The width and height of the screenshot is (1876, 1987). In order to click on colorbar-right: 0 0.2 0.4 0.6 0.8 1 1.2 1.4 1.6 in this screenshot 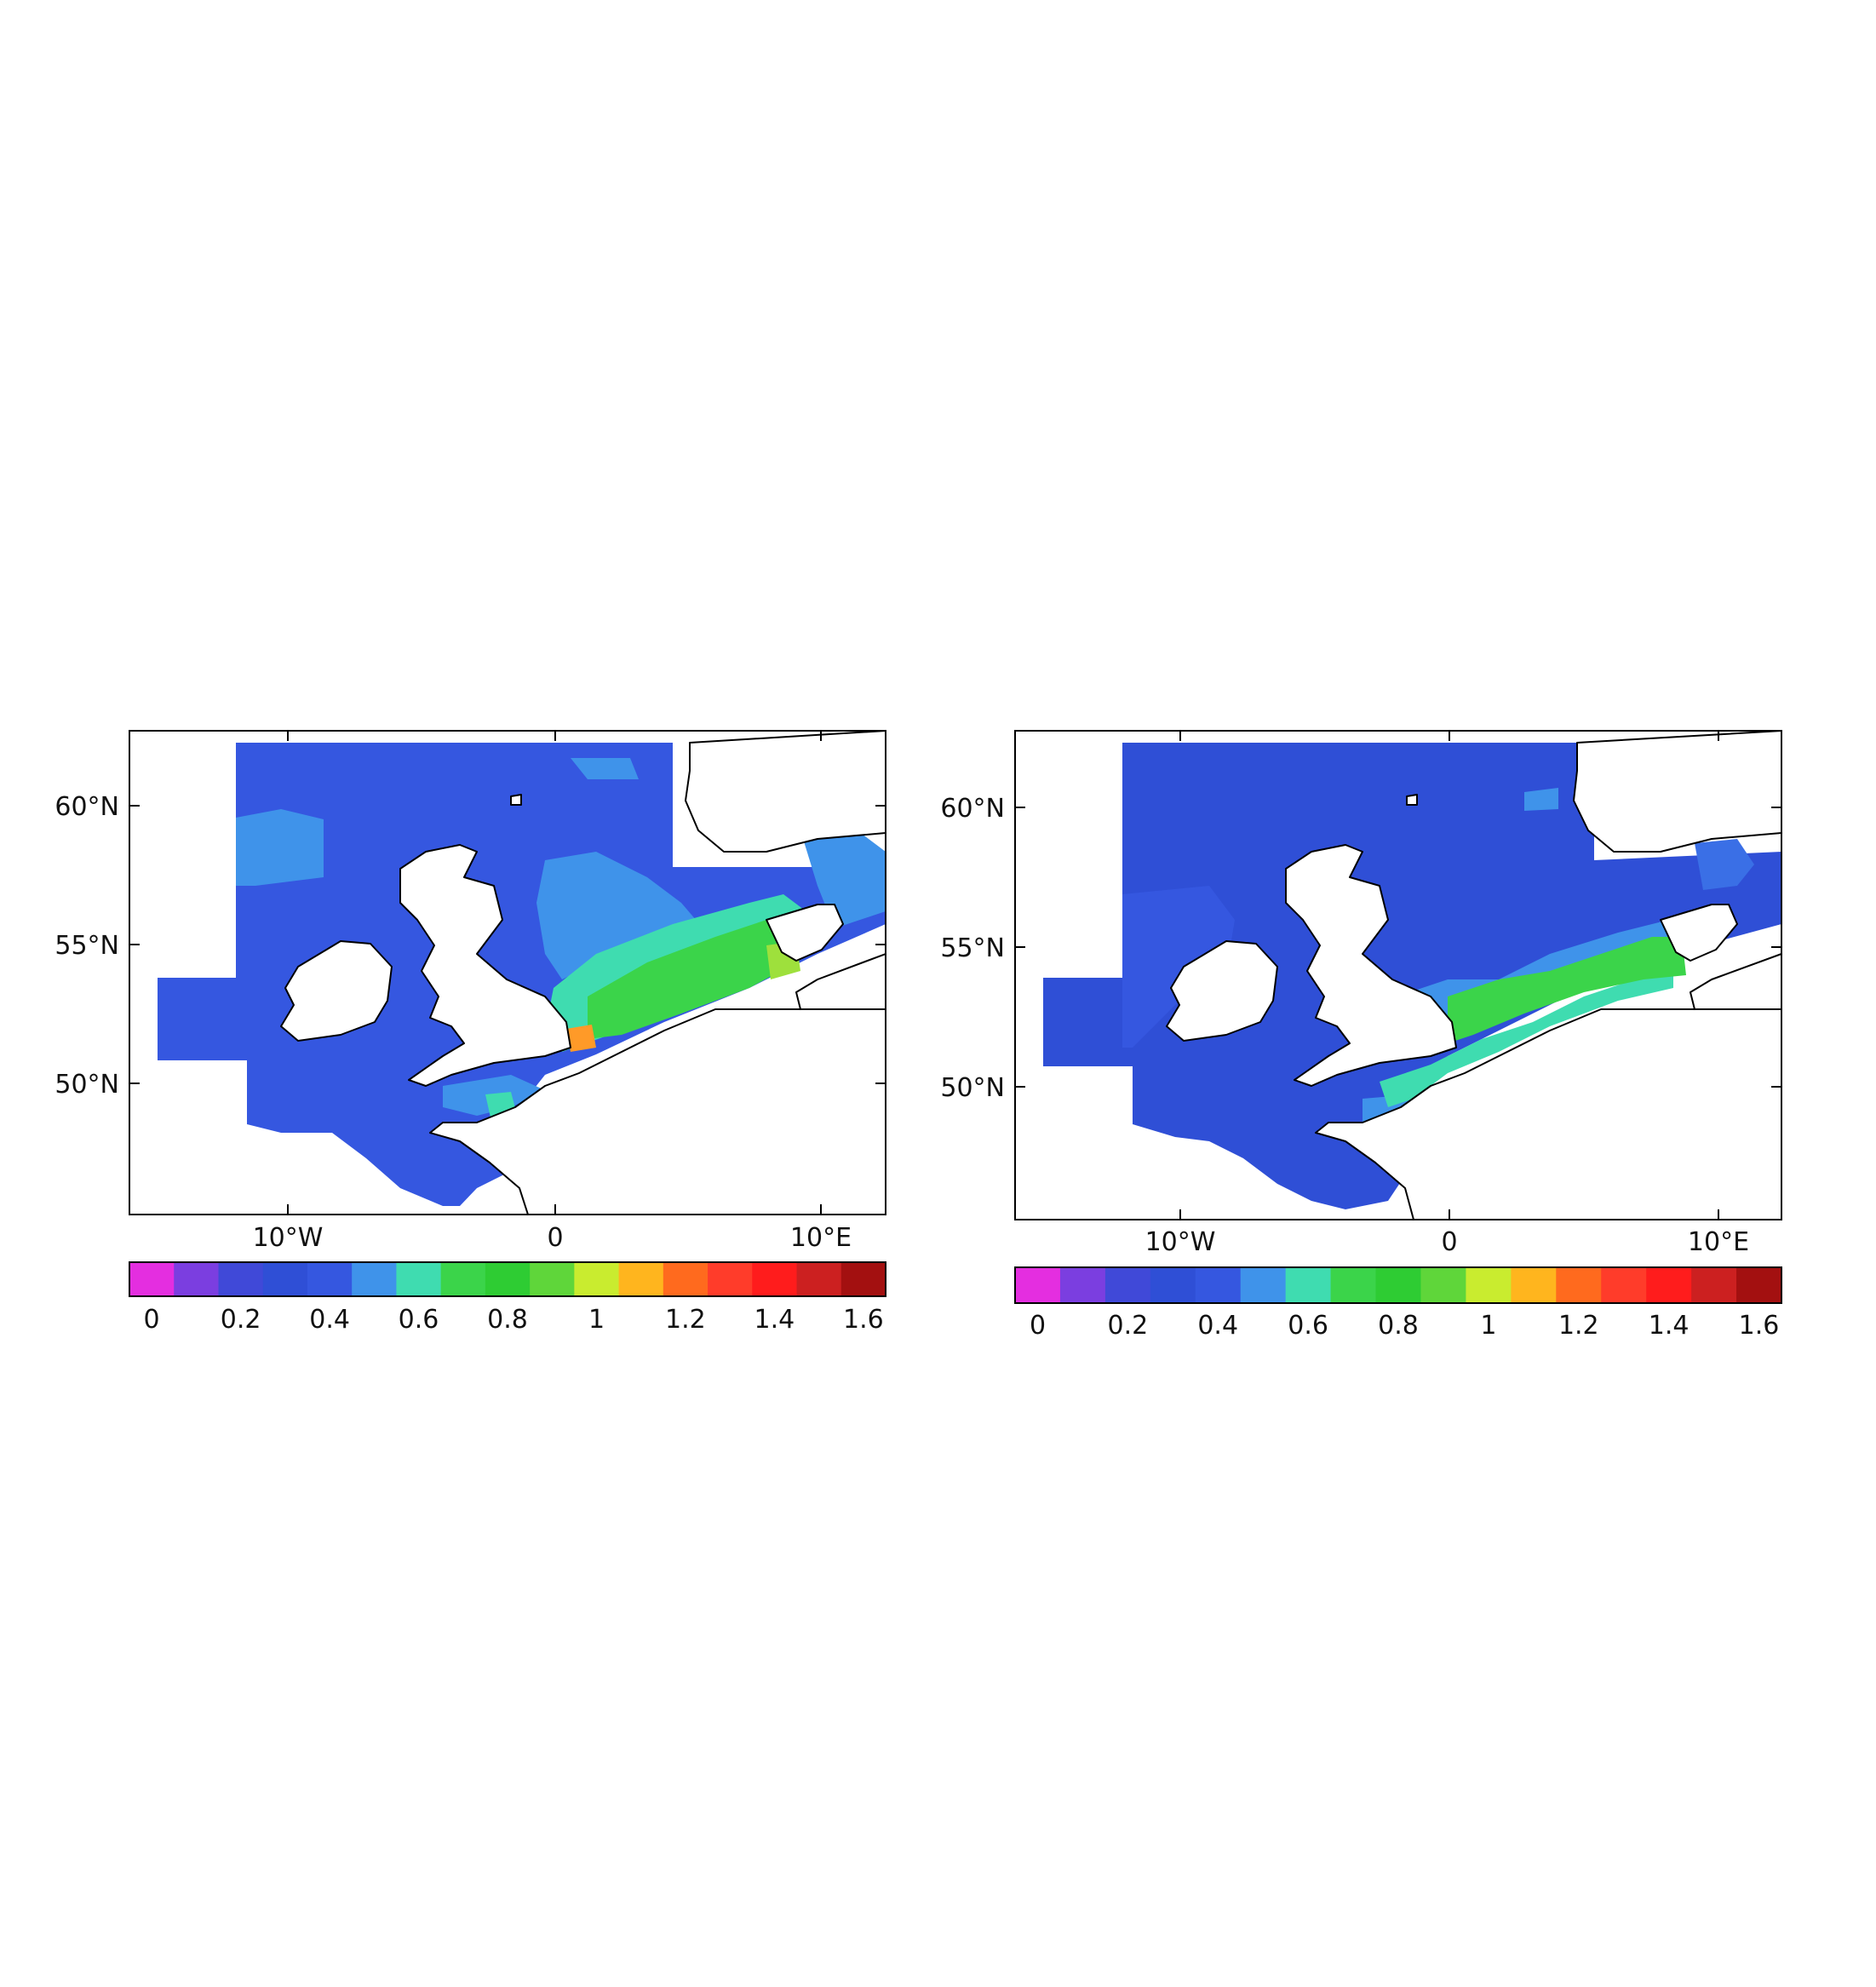, I will do `click(1398, 1304)`.